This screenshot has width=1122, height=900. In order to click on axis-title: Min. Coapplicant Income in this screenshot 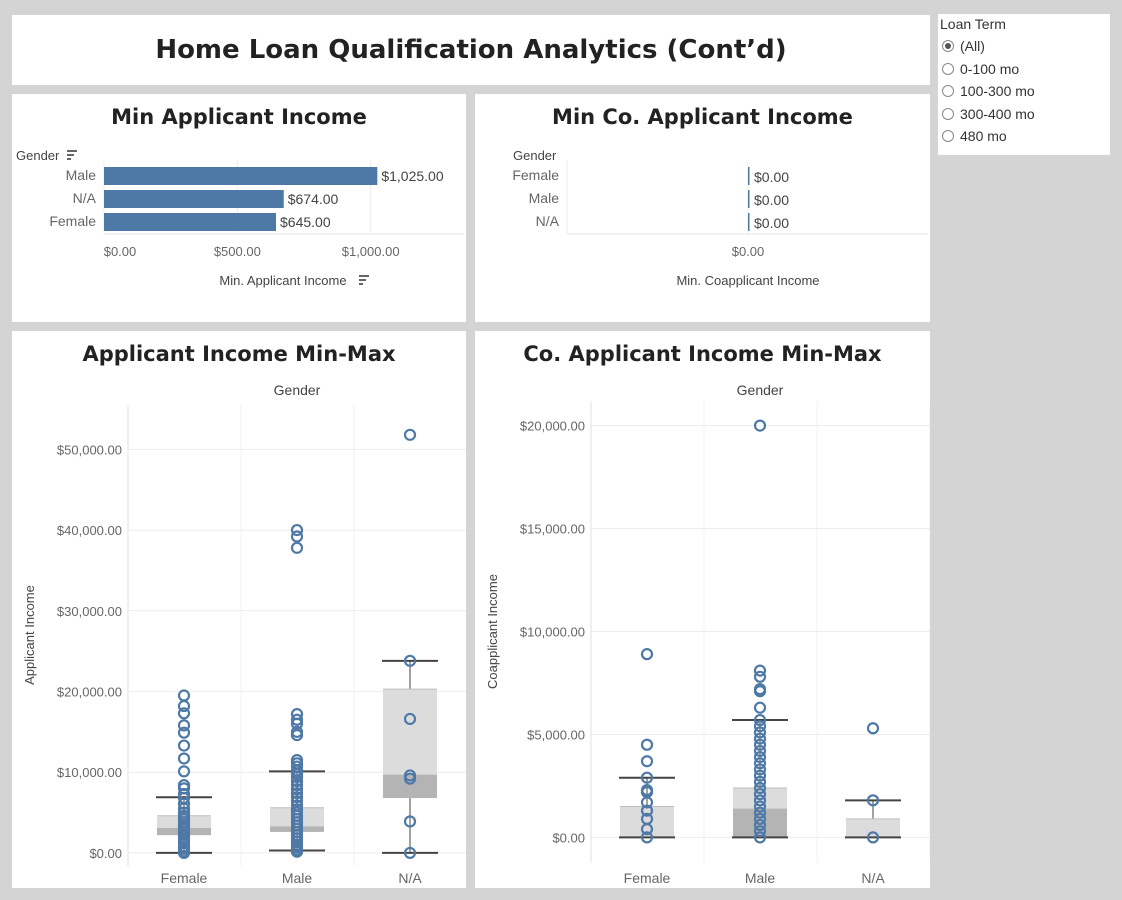, I will do `click(747, 280)`.